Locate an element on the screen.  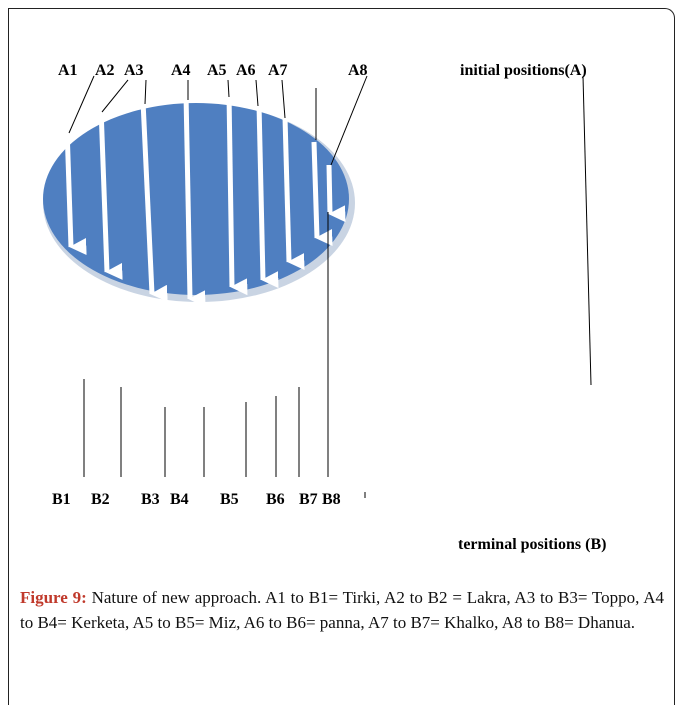
label-b4: B4 is located at coordinates (179, 499).